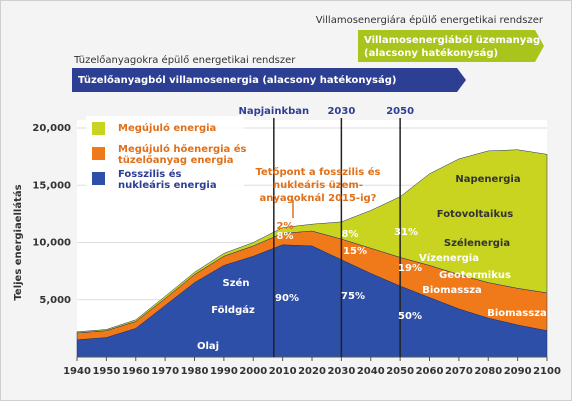 This screenshot has height=401, width=572. Describe the element at coordinates (430, 371) in the screenshot. I see `x-tick-label: 2060` at that location.